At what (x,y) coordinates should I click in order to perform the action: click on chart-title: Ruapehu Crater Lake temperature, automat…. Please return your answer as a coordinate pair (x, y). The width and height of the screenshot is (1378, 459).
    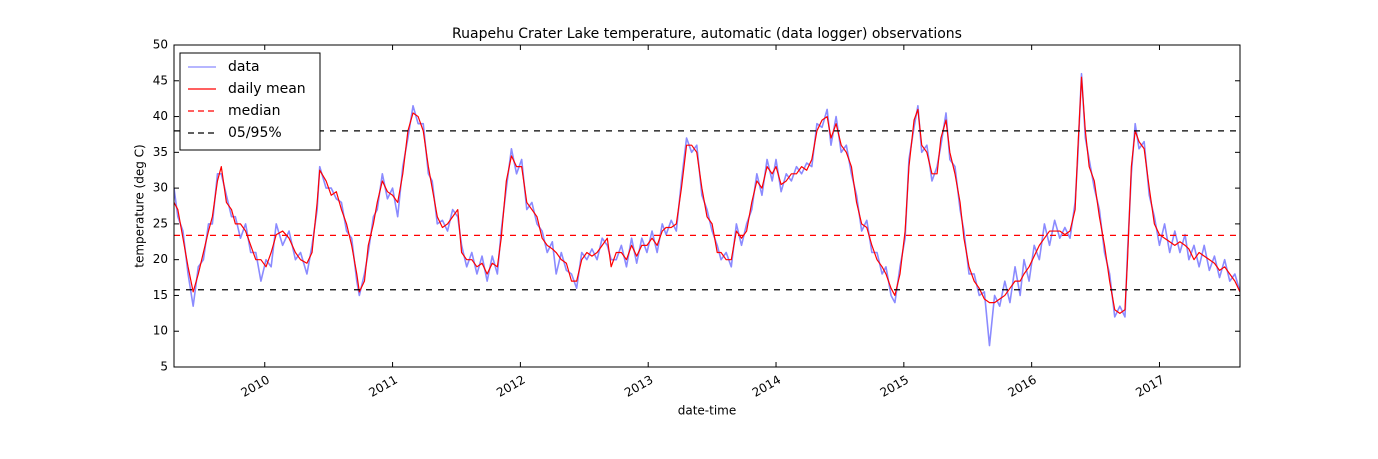
    Looking at the image, I should click on (707, 34).